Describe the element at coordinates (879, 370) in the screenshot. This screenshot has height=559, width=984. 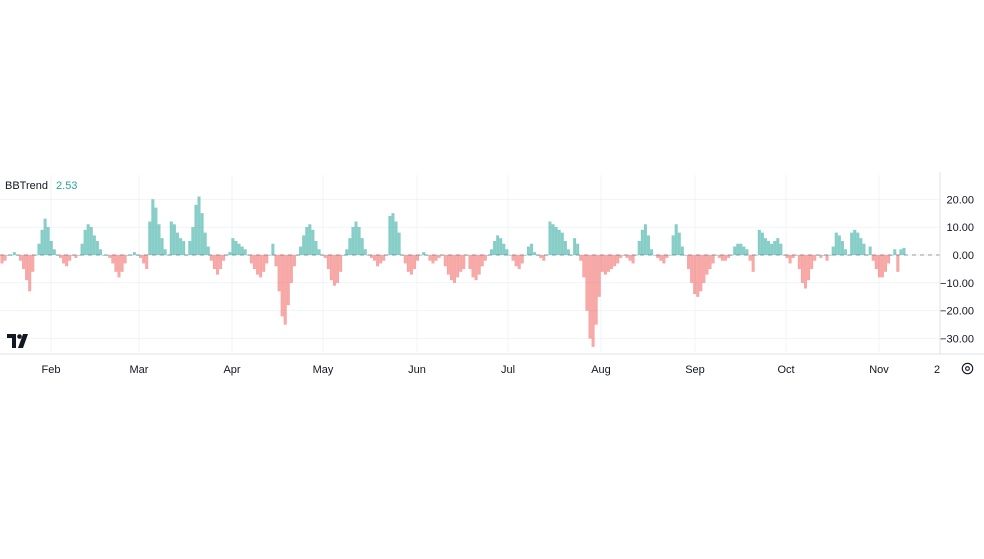
I see `x-tick-label: Nov` at that location.